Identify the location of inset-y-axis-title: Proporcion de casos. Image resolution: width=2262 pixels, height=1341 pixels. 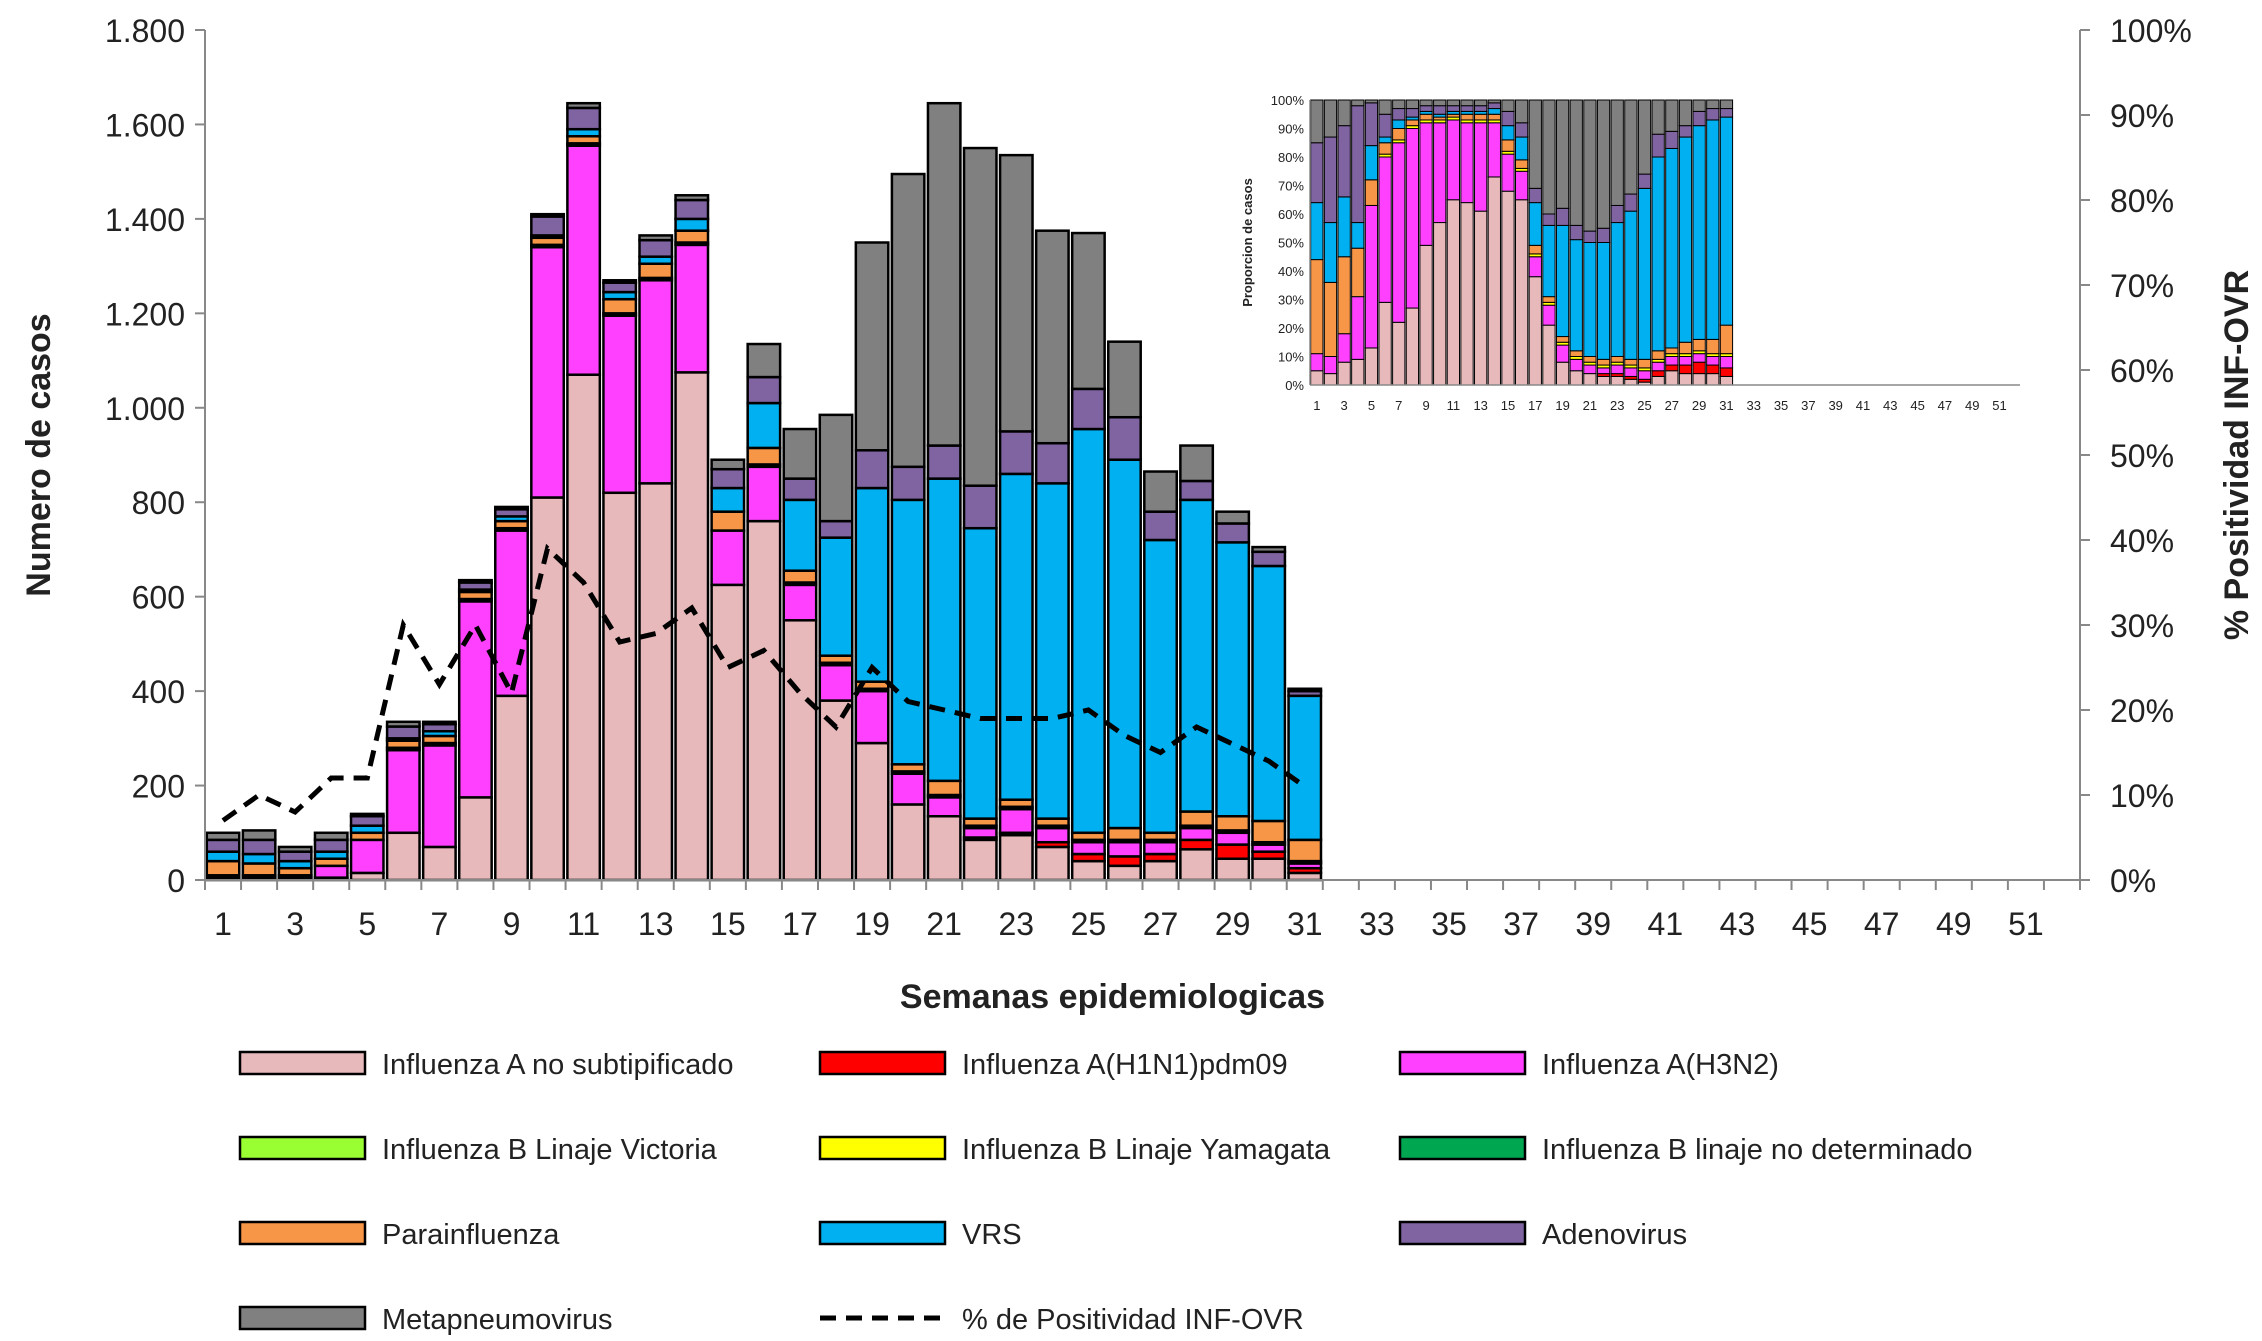
(1247, 242).